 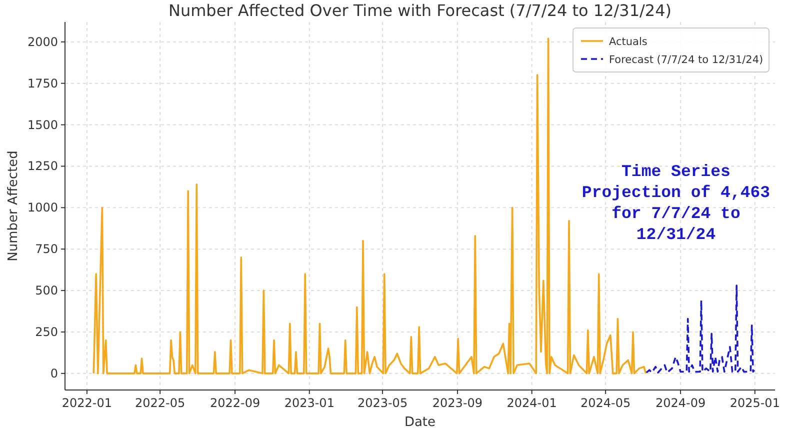 I want to click on y-tick-label: 500, so click(x=46, y=291).